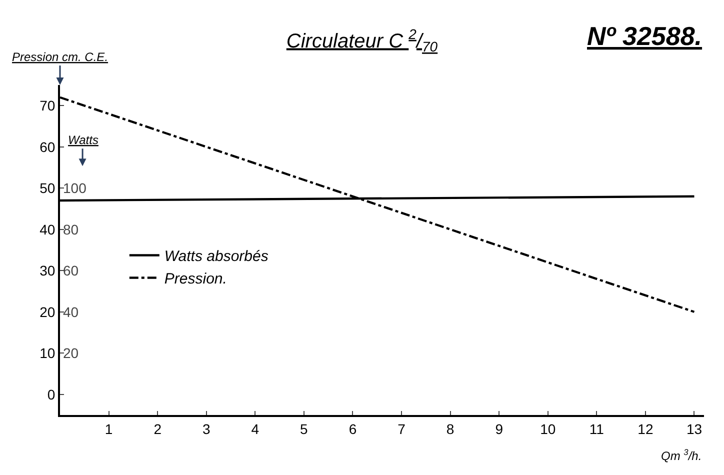  What do you see at coordinates (548, 428) in the screenshot?
I see `x-tick-label: 10` at bounding box center [548, 428].